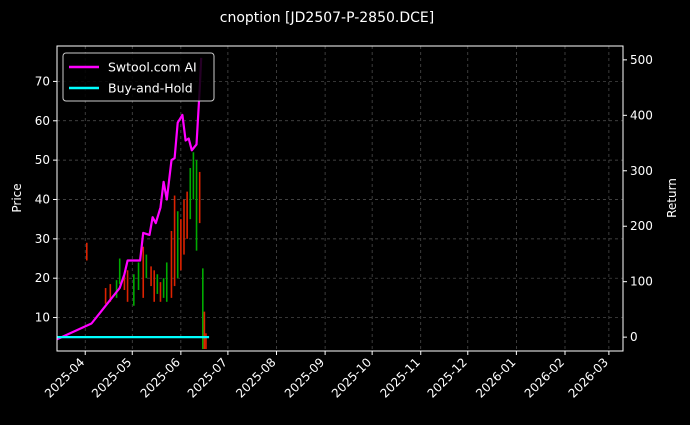  What do you see at coordinates (42, 239) in the screenshot?
I see `y-tick-label-left: 30` at bounding box center [42, 239].